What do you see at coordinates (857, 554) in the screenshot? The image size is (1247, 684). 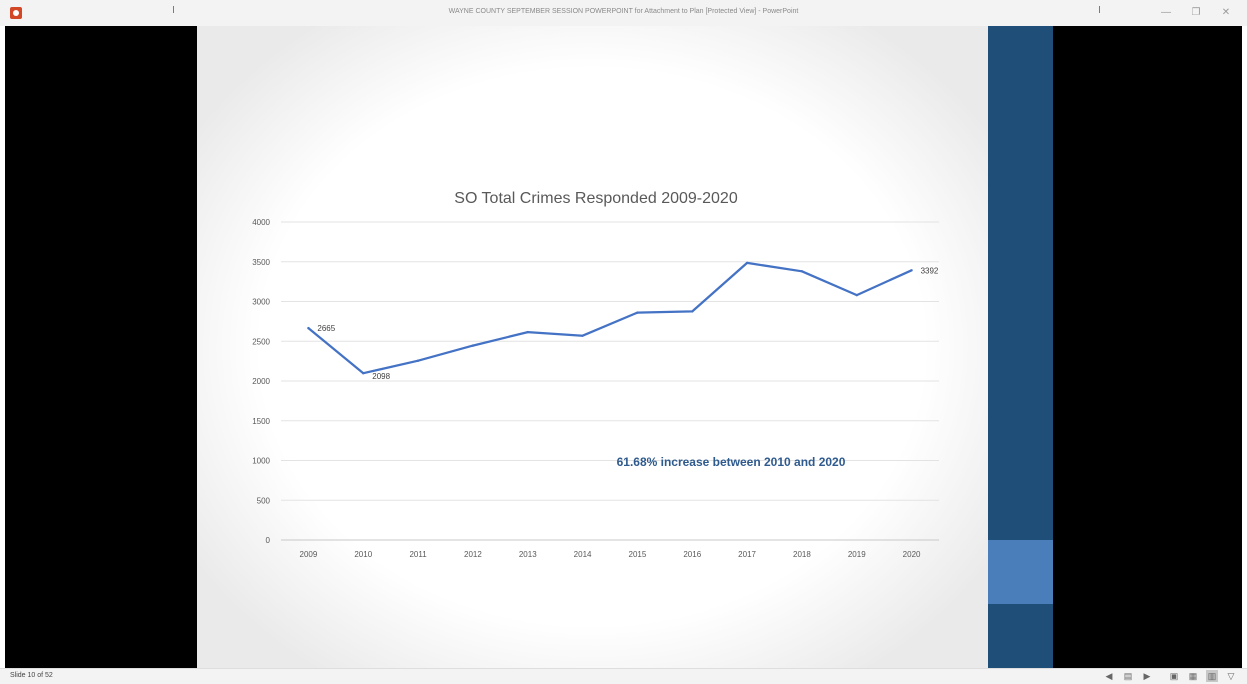 I see `x-tick-label: 2019` at bounding box center [857, 554].